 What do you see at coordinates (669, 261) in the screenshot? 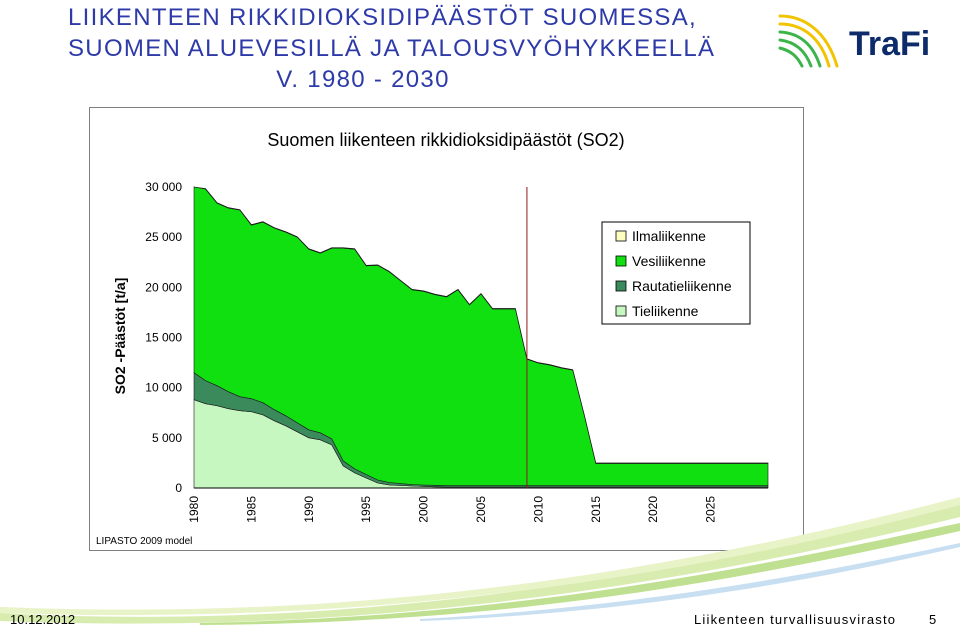
I see `legend-label-vesiliikenne: Vesiliikenne` at bounding box center [669, 261].